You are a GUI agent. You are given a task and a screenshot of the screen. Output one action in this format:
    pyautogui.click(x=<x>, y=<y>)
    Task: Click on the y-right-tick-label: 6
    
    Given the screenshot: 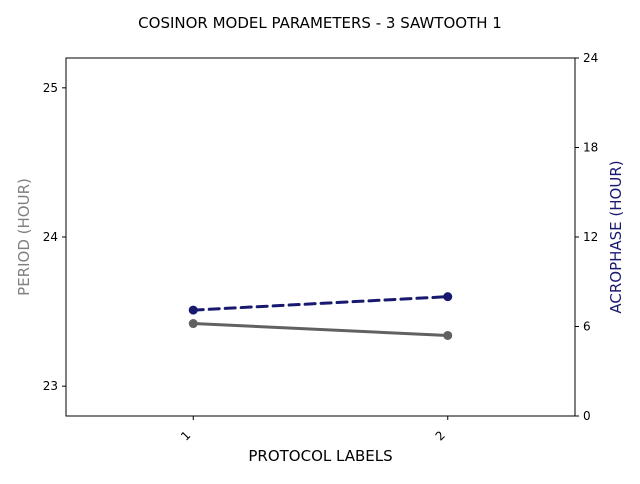 What is the action you would take?
    pyautogui.click(x=587, y=327)
    